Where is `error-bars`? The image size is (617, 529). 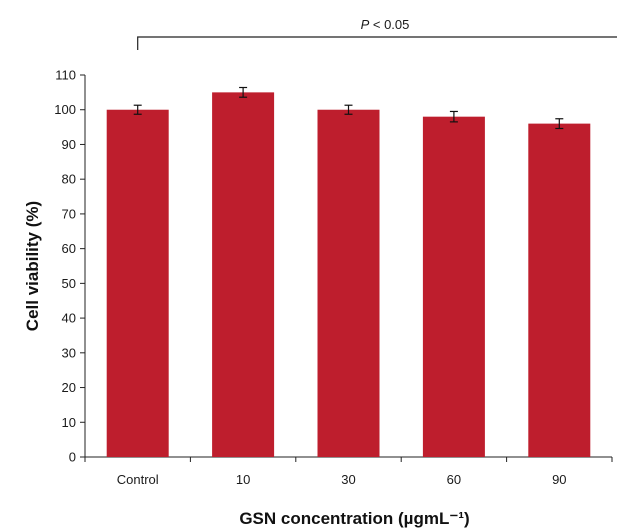 error-bars is located at coordinates (348, 108).